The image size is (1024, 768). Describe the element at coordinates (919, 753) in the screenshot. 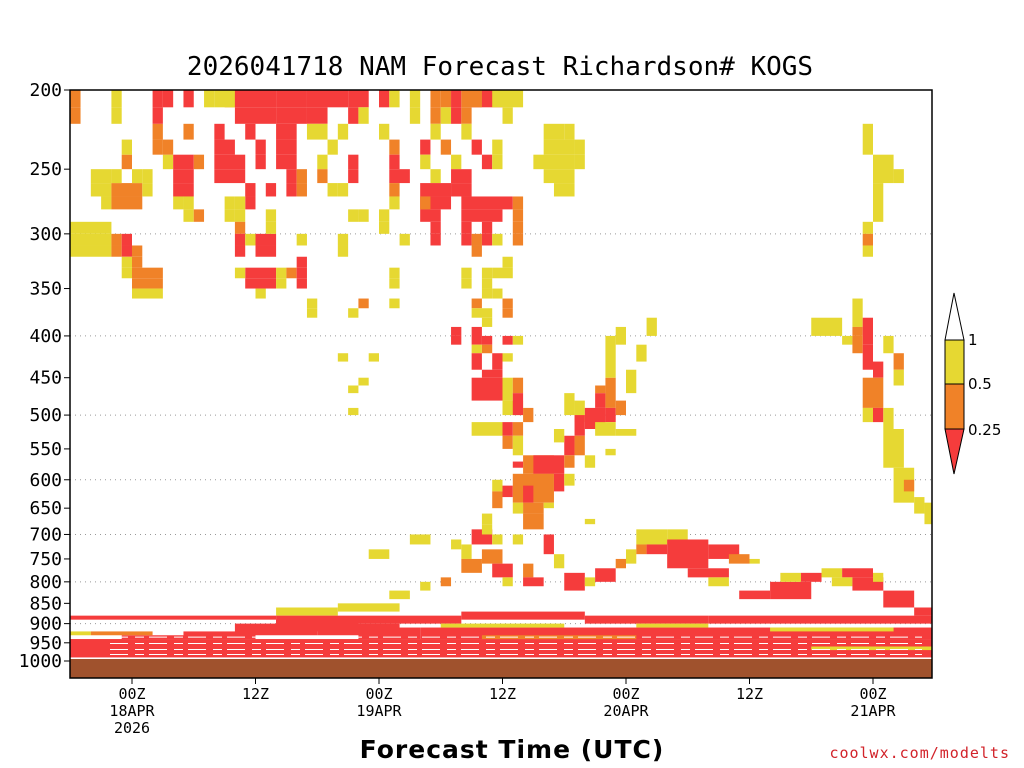

I see `credit-text: coolwx.com/modelts` at that location.